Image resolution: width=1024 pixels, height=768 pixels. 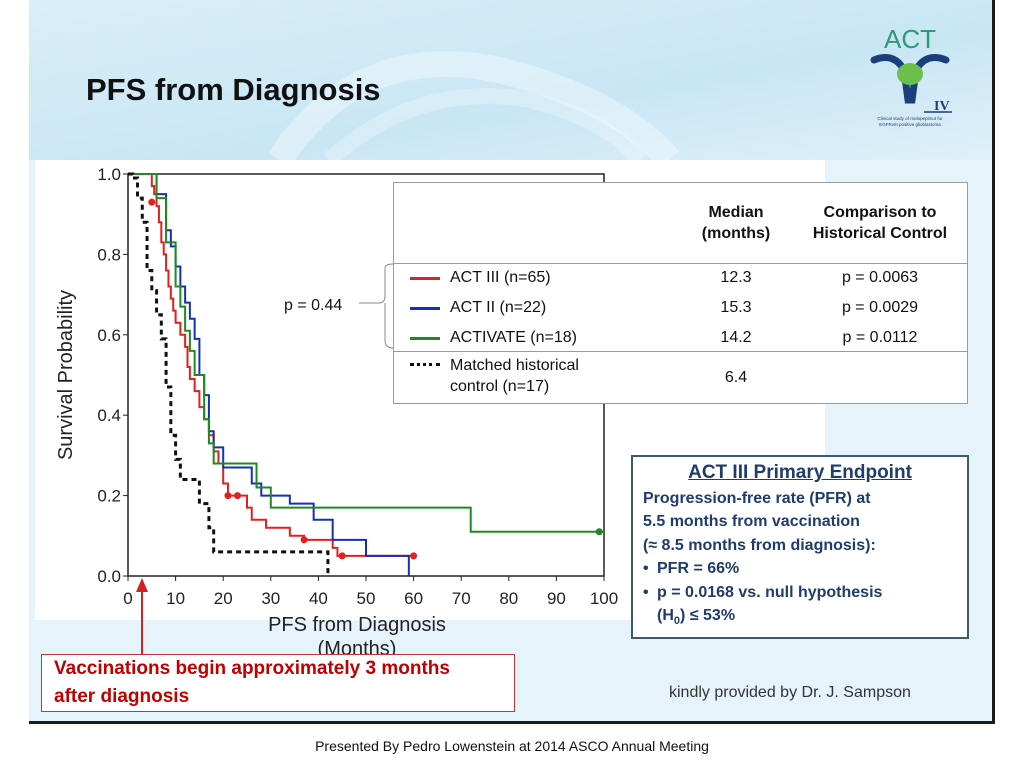 I want to click on p-value-bracket, so click(x=376, y=306).